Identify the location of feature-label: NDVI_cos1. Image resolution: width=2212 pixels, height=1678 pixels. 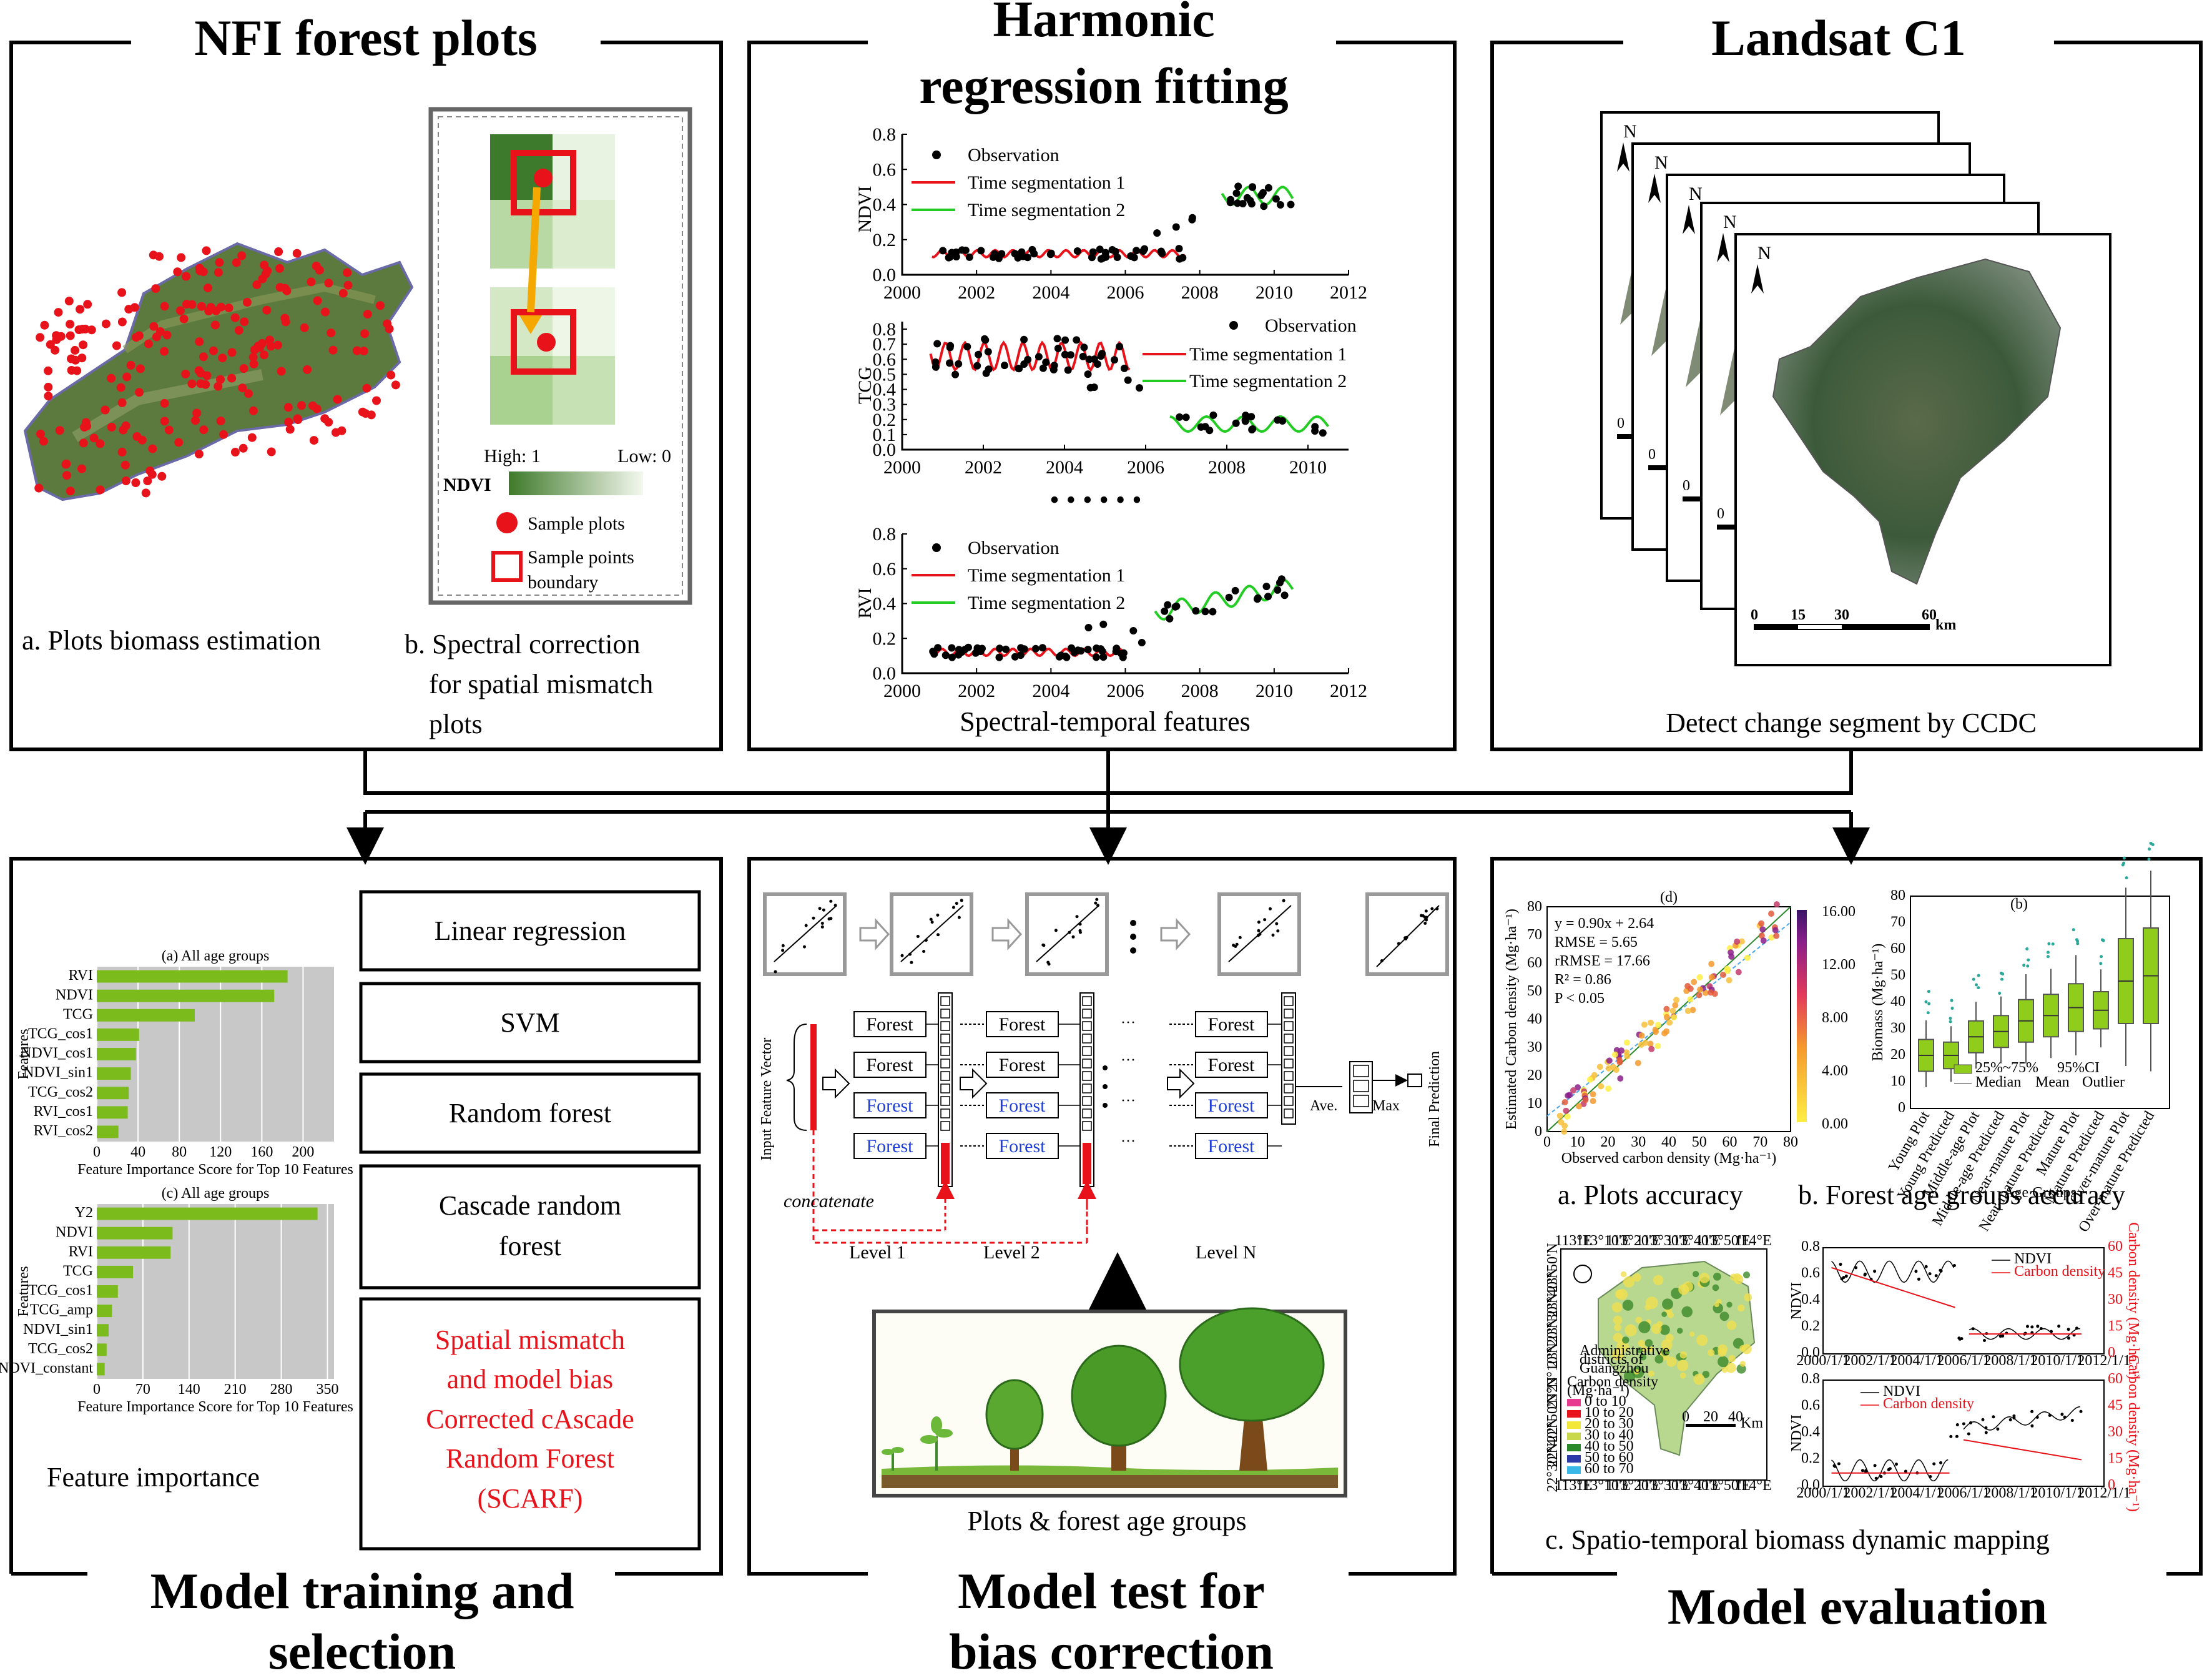
(57, 1053).